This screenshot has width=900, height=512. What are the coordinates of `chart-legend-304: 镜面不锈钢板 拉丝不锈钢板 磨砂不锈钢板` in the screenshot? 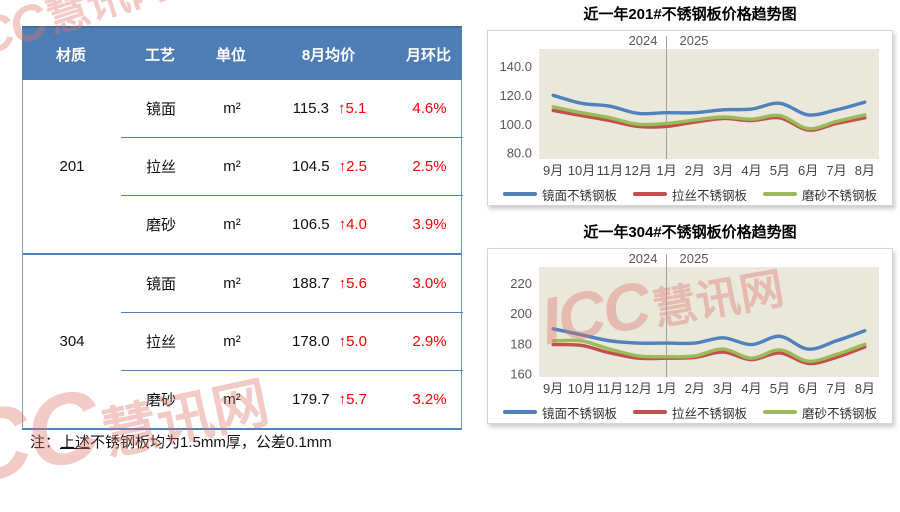 It's located at (690, 412).